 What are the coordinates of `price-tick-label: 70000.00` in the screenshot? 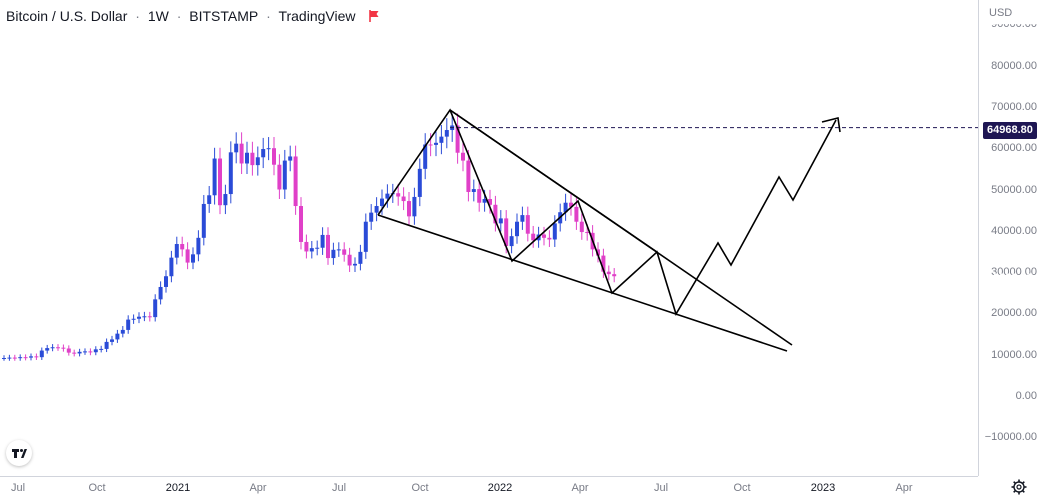 It's located at (1014, 106).